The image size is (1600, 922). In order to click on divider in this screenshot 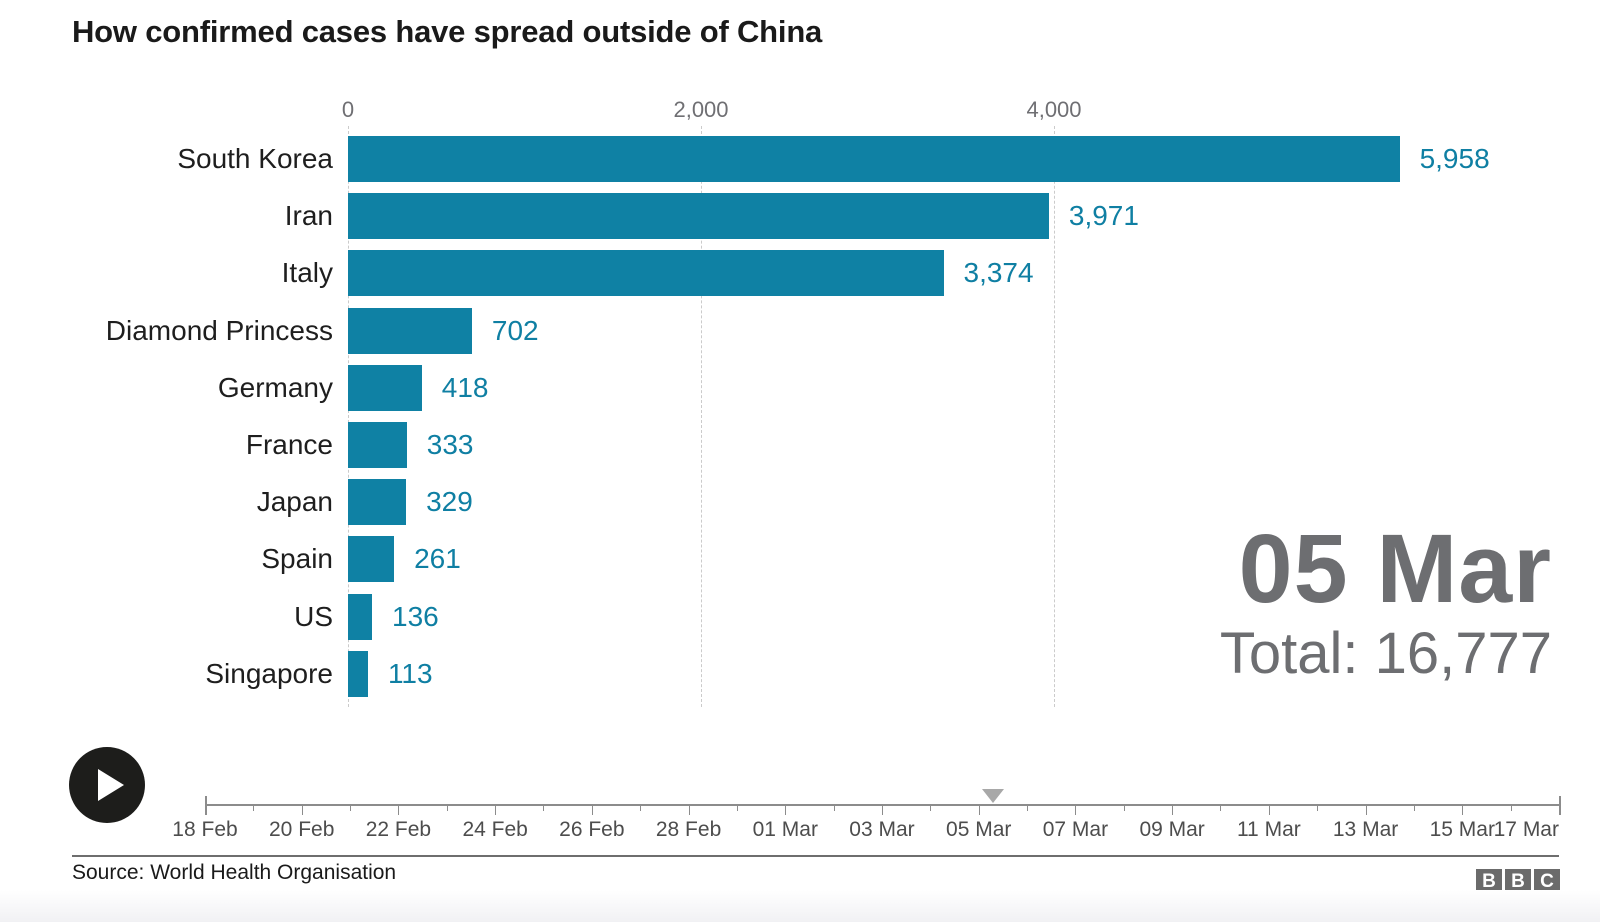, I will do `click(815, 856)`.